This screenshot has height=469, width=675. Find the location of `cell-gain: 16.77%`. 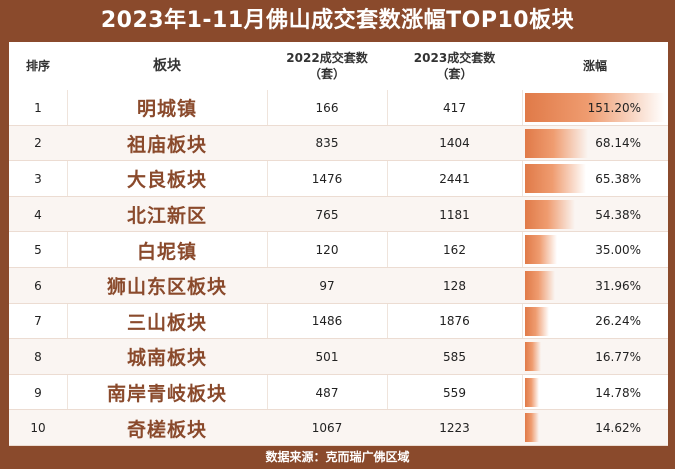

cell-gain: 16.77% is located at coordinates (618, 356).